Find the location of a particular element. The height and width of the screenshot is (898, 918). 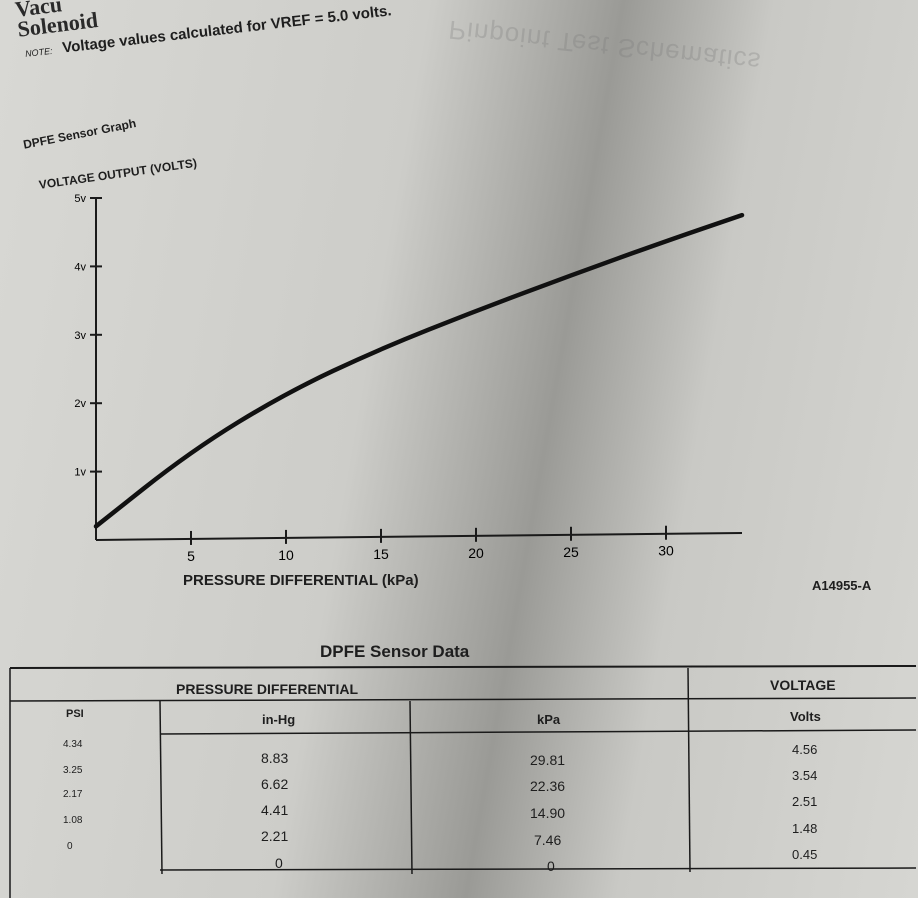

y-tick-label-2v: 2v is located at coordinates (80, 404).